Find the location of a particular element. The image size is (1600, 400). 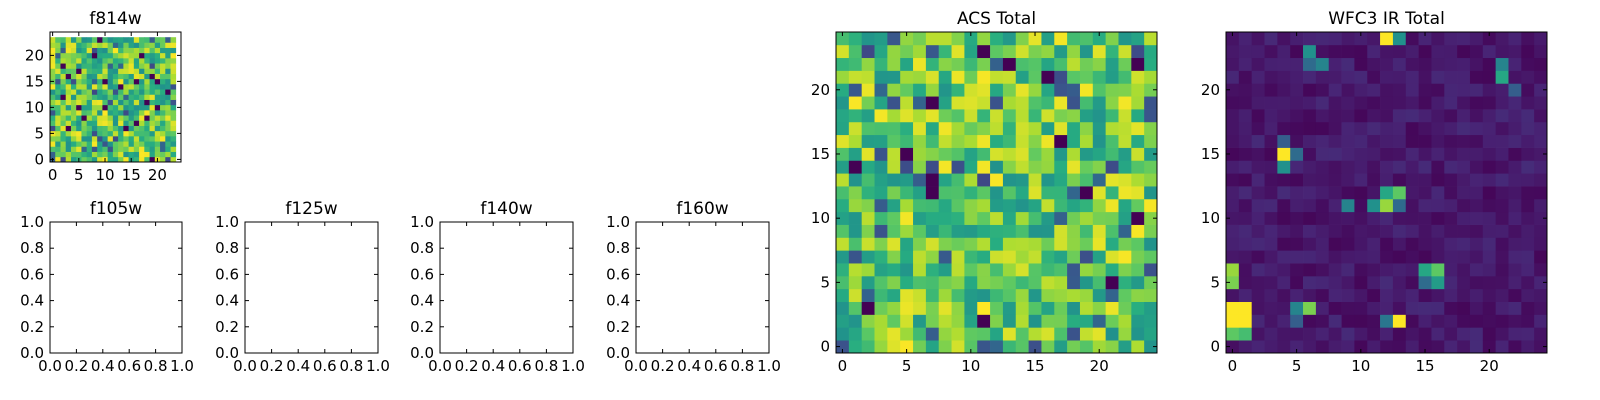

axes-frame is located at coordinates (116, 287).